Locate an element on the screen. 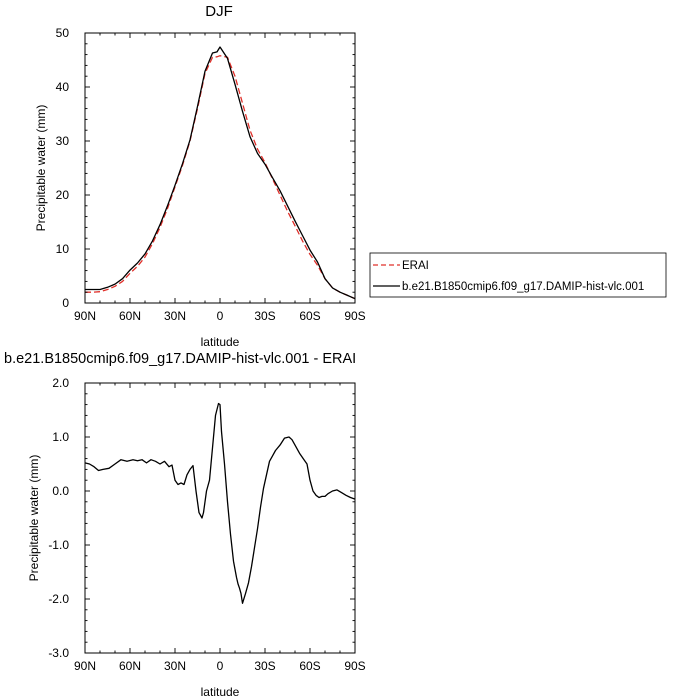  bottom-x-tick-label: 60S is located at coordinates (309, 666).